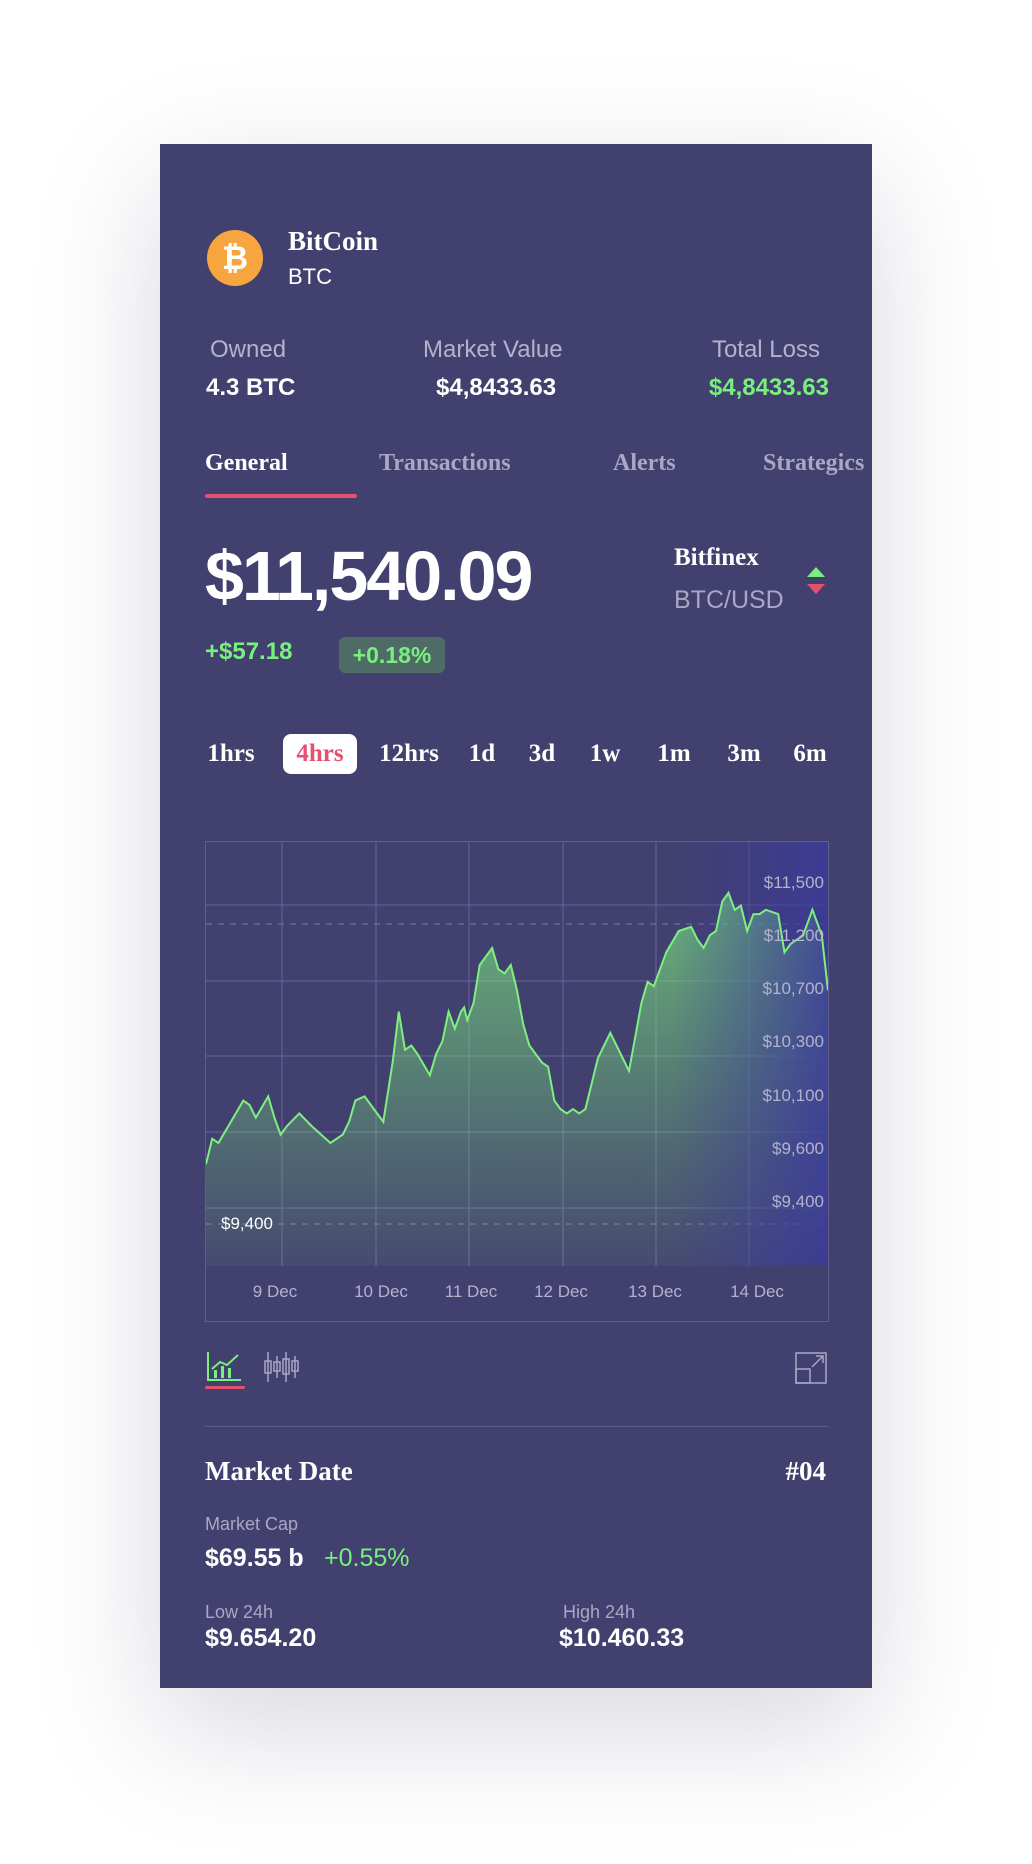  I want to click on market-cap-label: Market Cap, so click(252, 1524).